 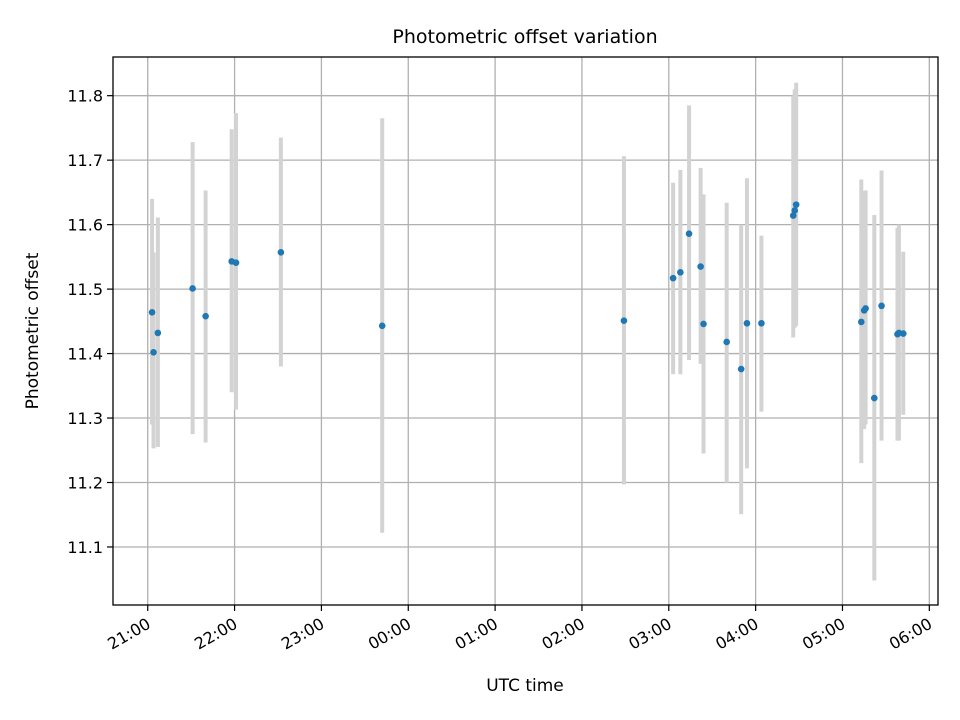 What do you see at coordinates (33, 330) in the screenshot?
I see `y-axis-title: Photometric offset` at bounding box center [33, 330].